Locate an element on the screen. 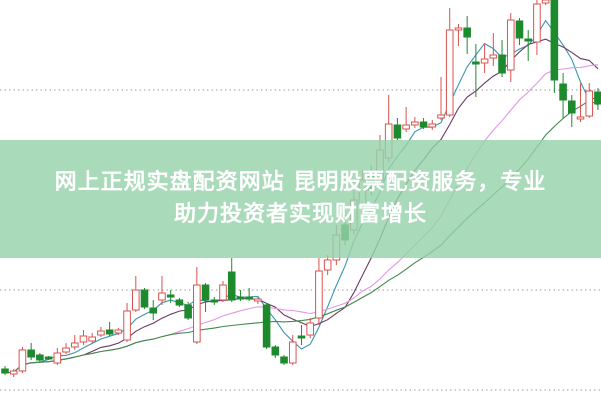 This screenshot has width=601, height=401. banner-title-line1: 网上正规实盘配资网站 昆明股票配资服务，专业 is located at coordinates (300, 182).